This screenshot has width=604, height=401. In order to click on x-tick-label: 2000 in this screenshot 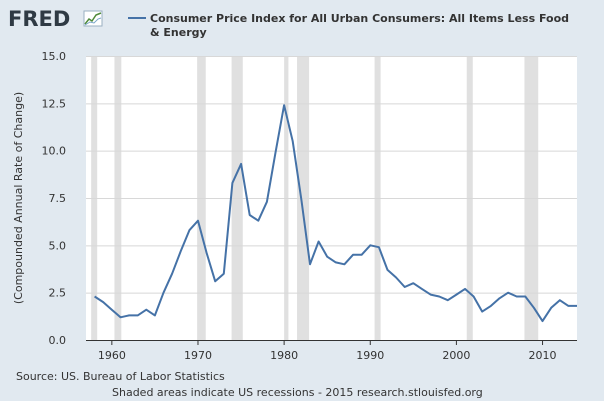, I will do `click(456, 355)`.